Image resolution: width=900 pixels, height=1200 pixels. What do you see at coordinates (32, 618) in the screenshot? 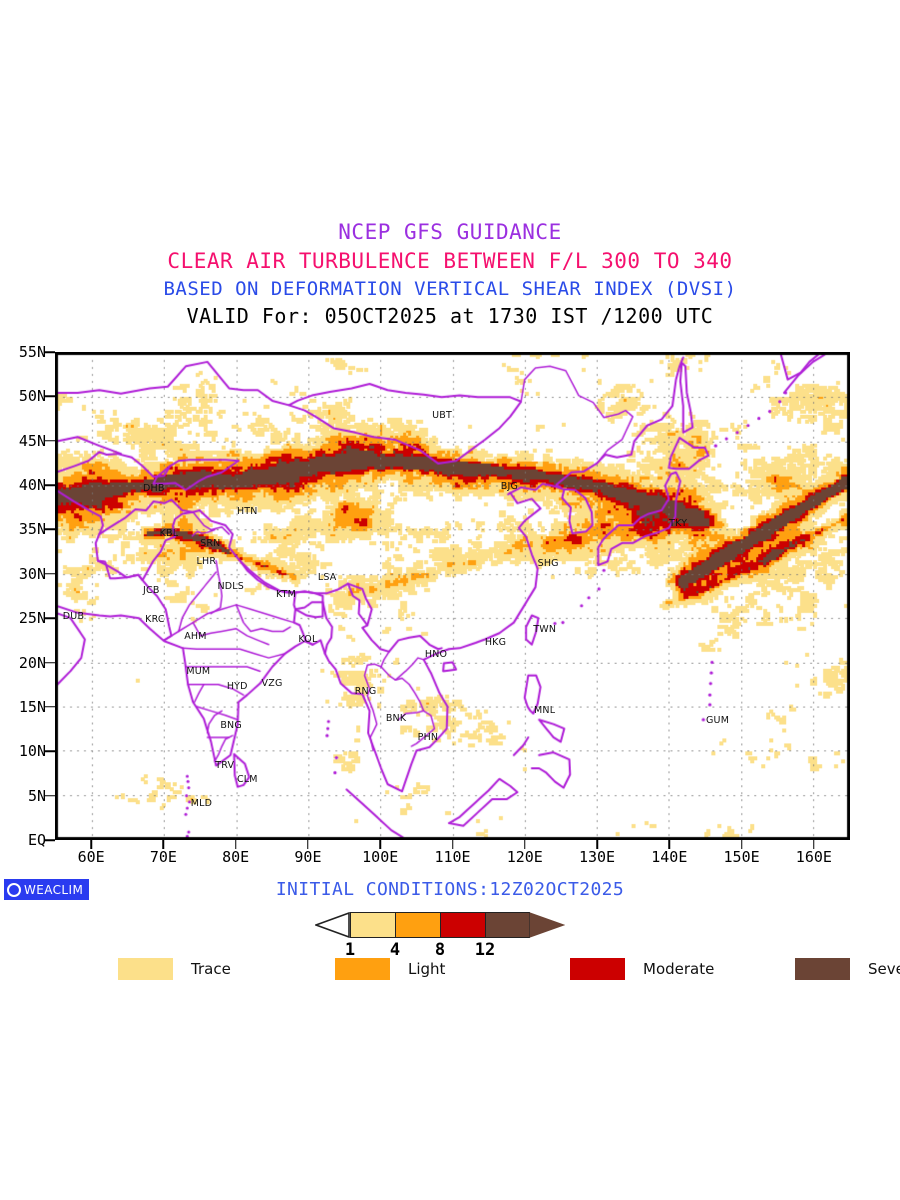
I see `y-axis-tick-label: 25N` at bounding box center [32, 618].